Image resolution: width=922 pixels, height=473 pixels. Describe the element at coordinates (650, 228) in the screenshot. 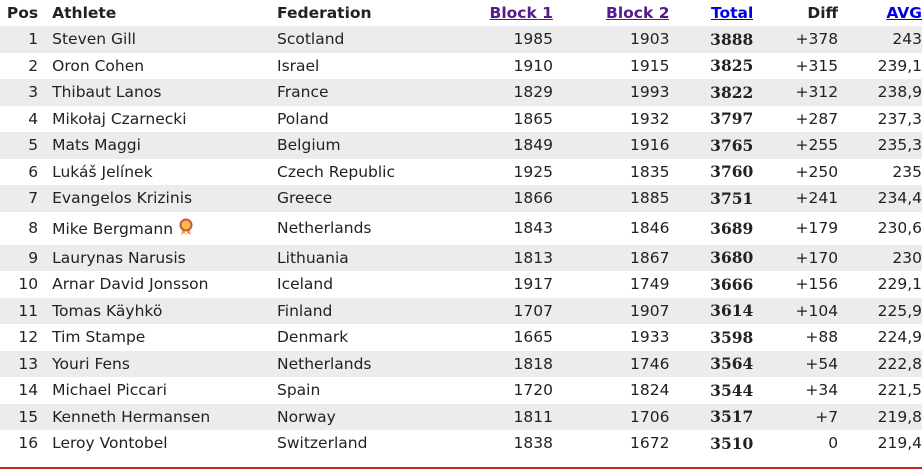

I see `block-2: 1846` at that location.